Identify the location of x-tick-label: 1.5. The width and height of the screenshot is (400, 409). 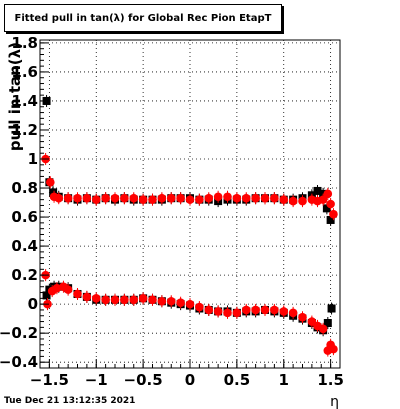
(330, 380).